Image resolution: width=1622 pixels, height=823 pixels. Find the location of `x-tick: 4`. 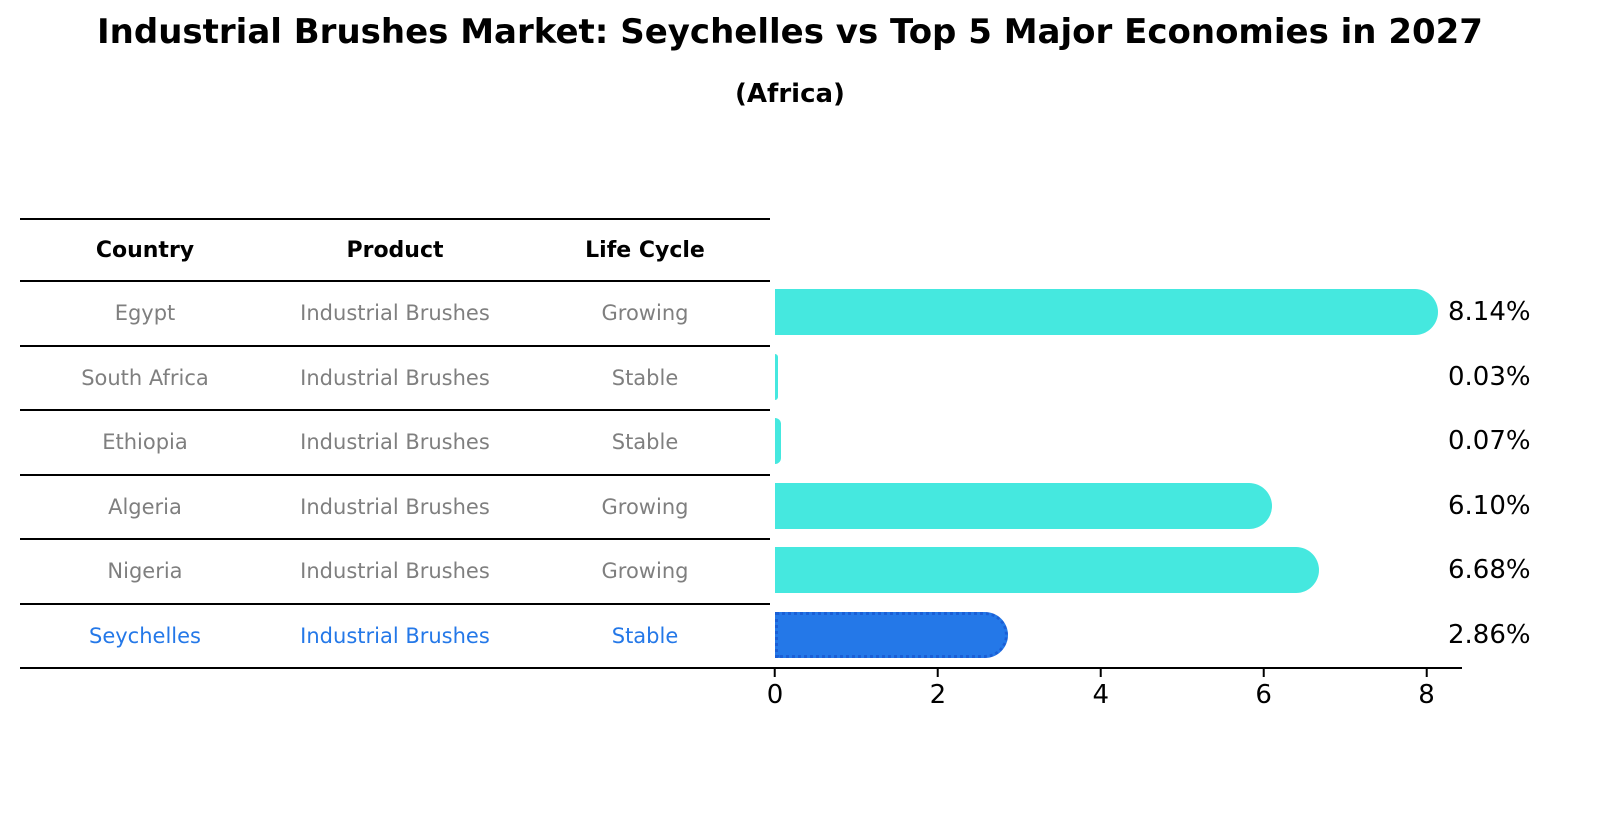

x-tick: 4 is located at coordinates (1100, 689).